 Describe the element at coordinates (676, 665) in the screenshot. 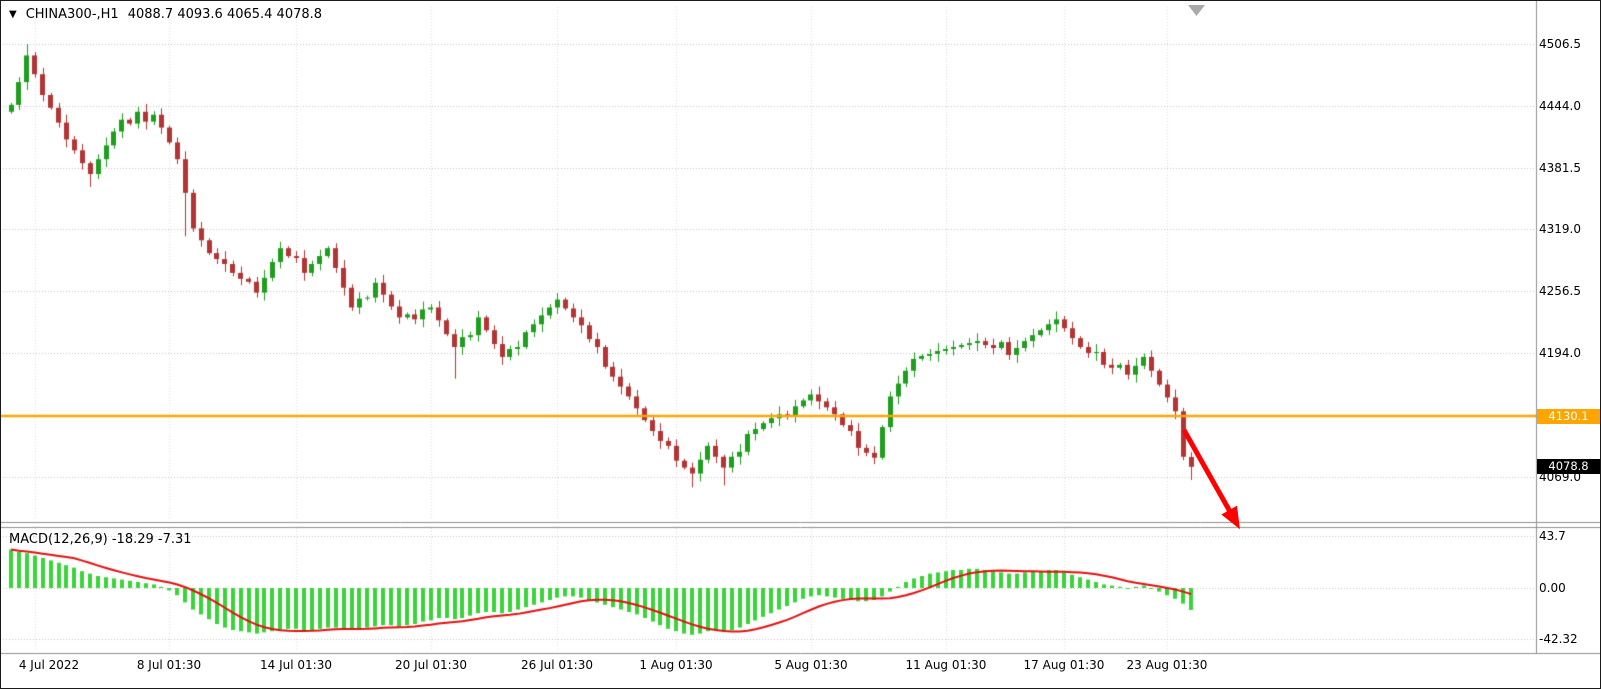

I see `time-axis-label: 1 Aug 01:30` at that location.